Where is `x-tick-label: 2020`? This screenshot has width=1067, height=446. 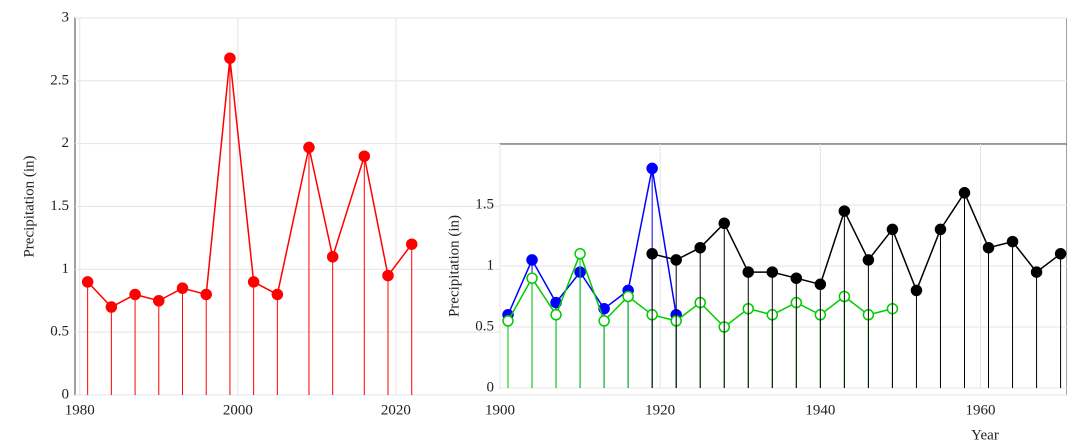
x-tick-label: 2020 is located at coordinates (396, 410).